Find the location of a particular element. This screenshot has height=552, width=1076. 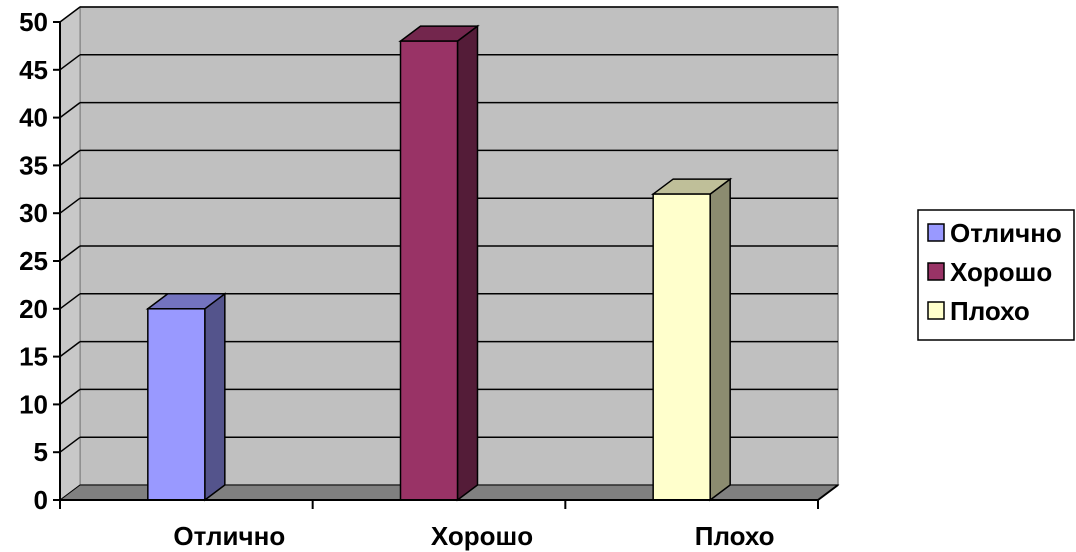

y-tick-label: 0 is located at coordinates (41, 500).